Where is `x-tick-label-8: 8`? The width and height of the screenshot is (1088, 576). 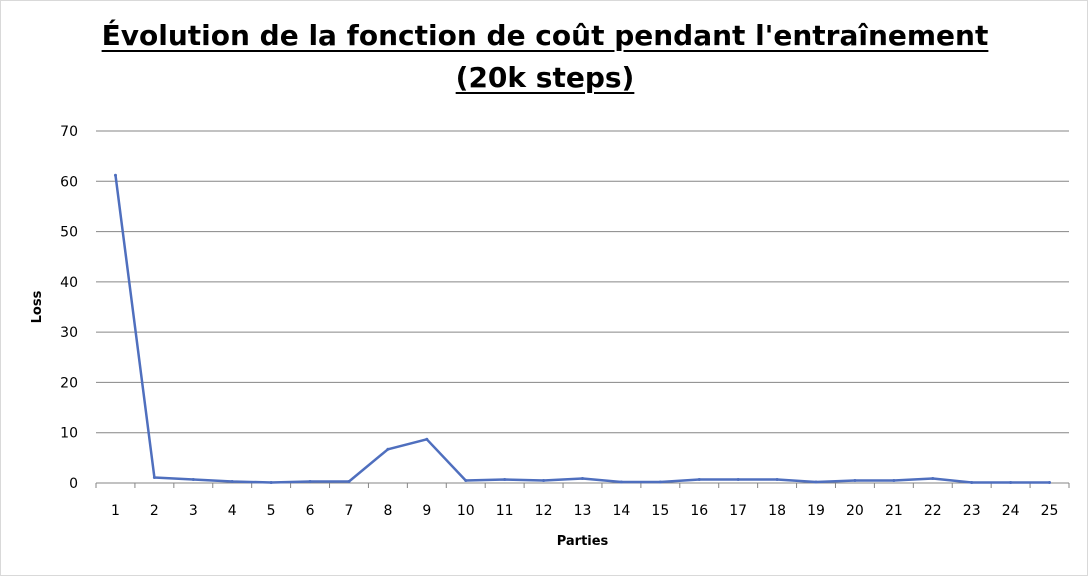
x-tick-label-8: 8 is located at coordinates (387, 511).